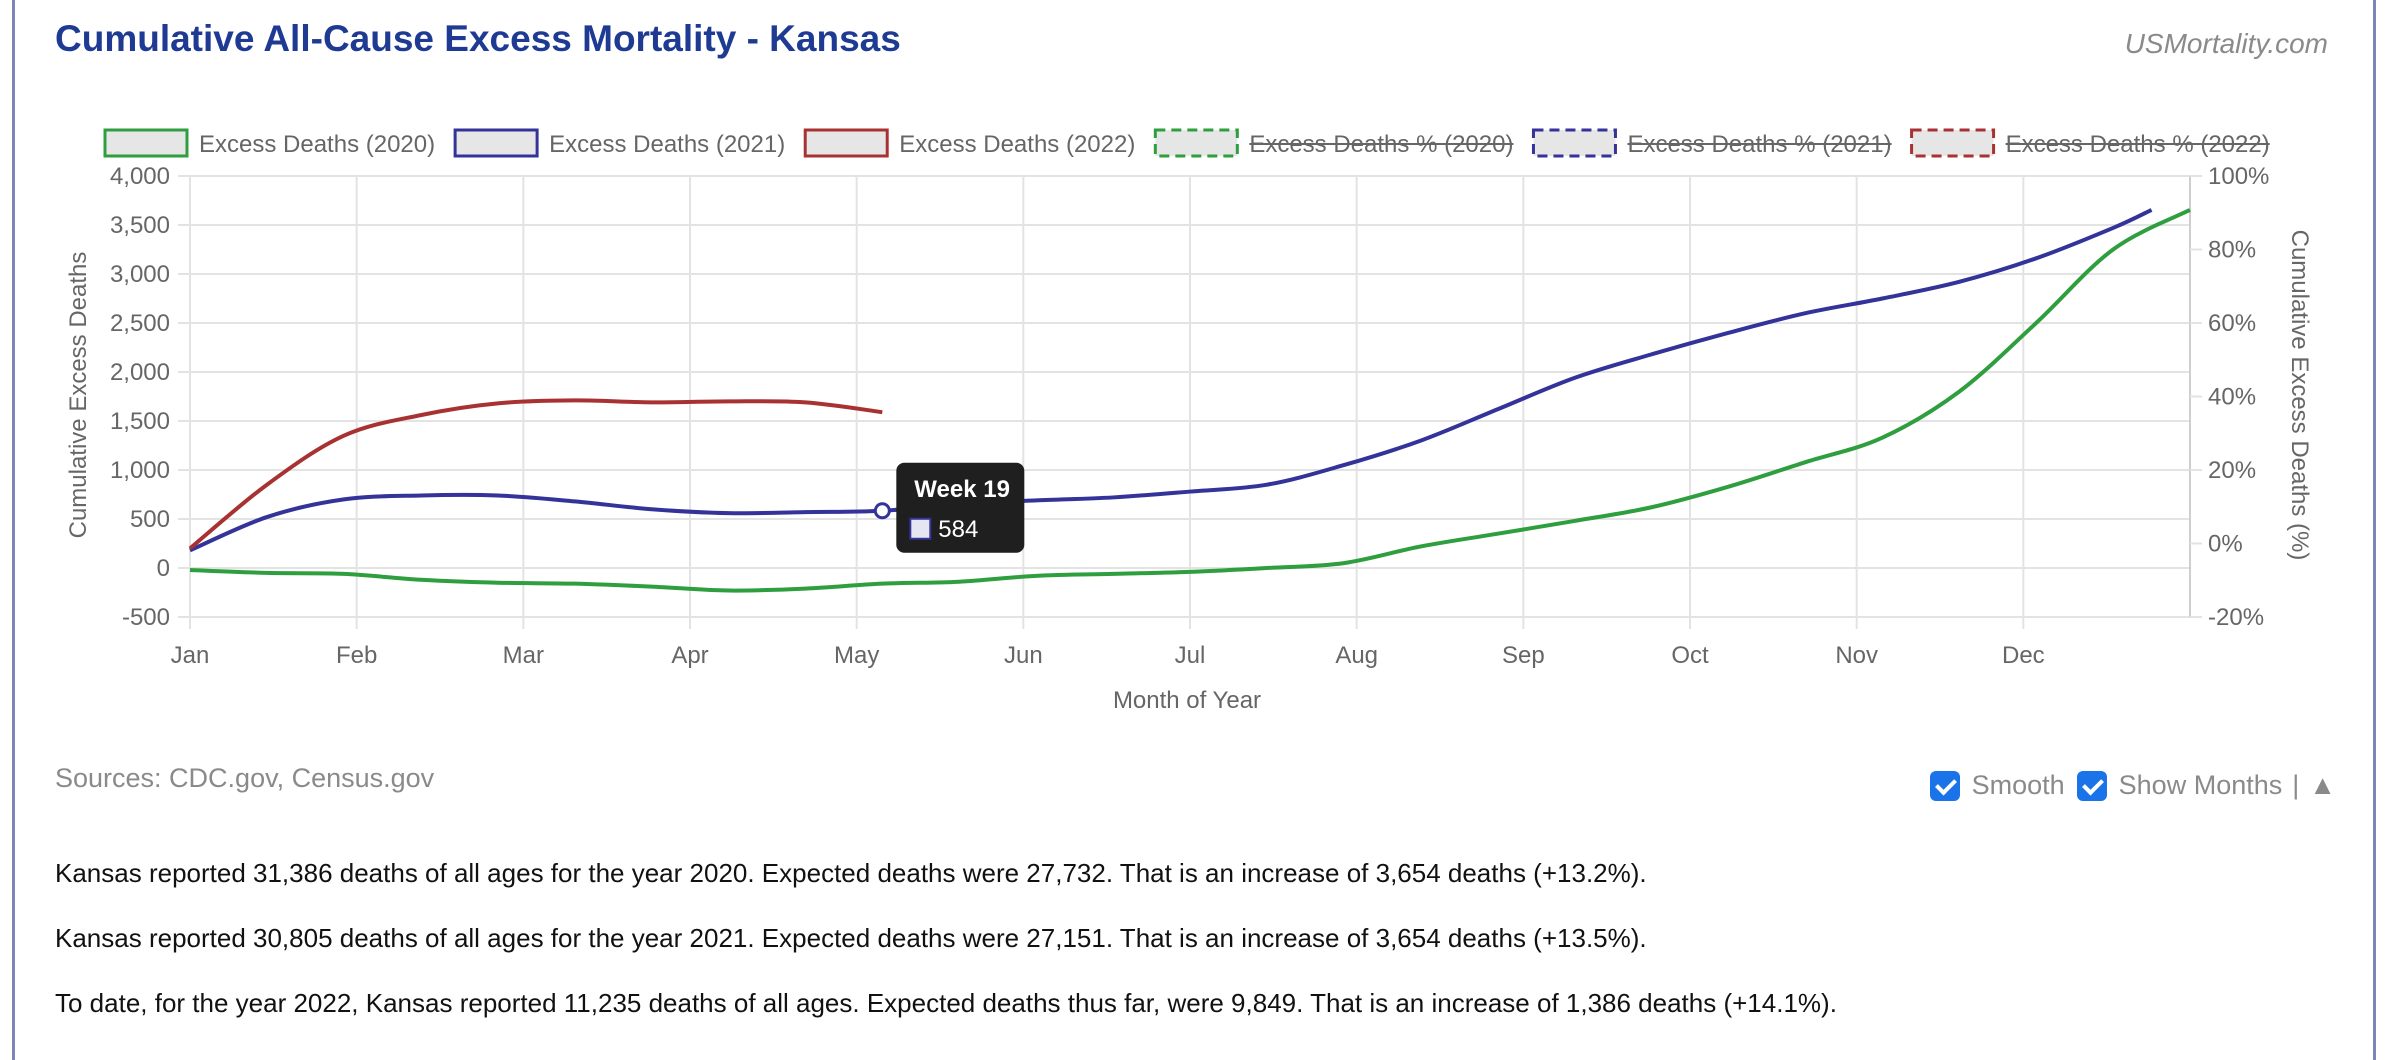  What do you see at coordinates (140, 274) in the screenshot?
I see `y-tick-label: 3,000` at bounding box center [140, 274].